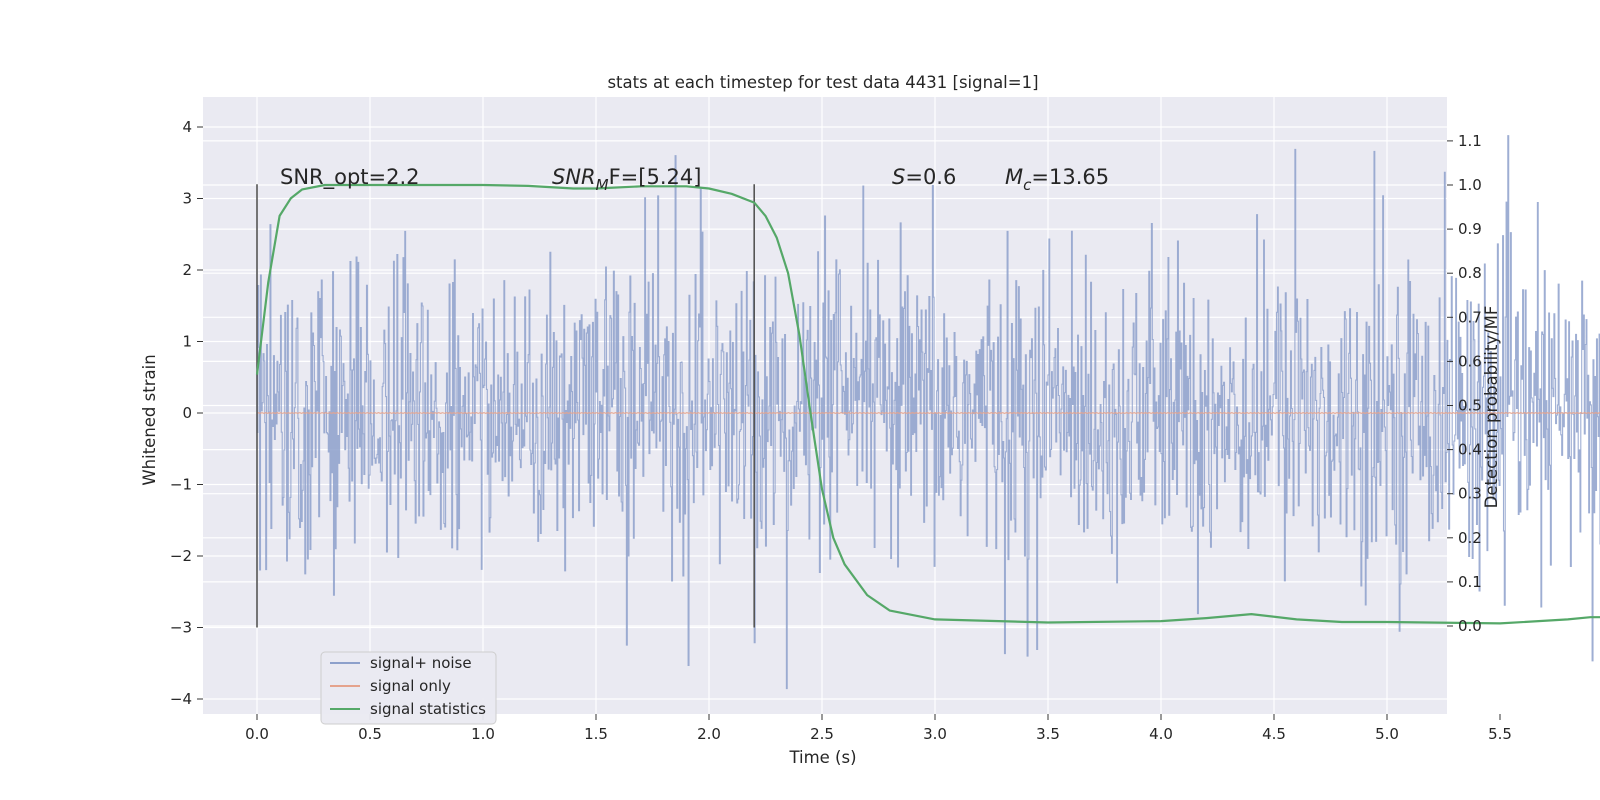 The image size is (1600, 800). Describe the element at coordinates (935, 734) in the screenshot. I see `x-tick-label: 3.0` at that location.